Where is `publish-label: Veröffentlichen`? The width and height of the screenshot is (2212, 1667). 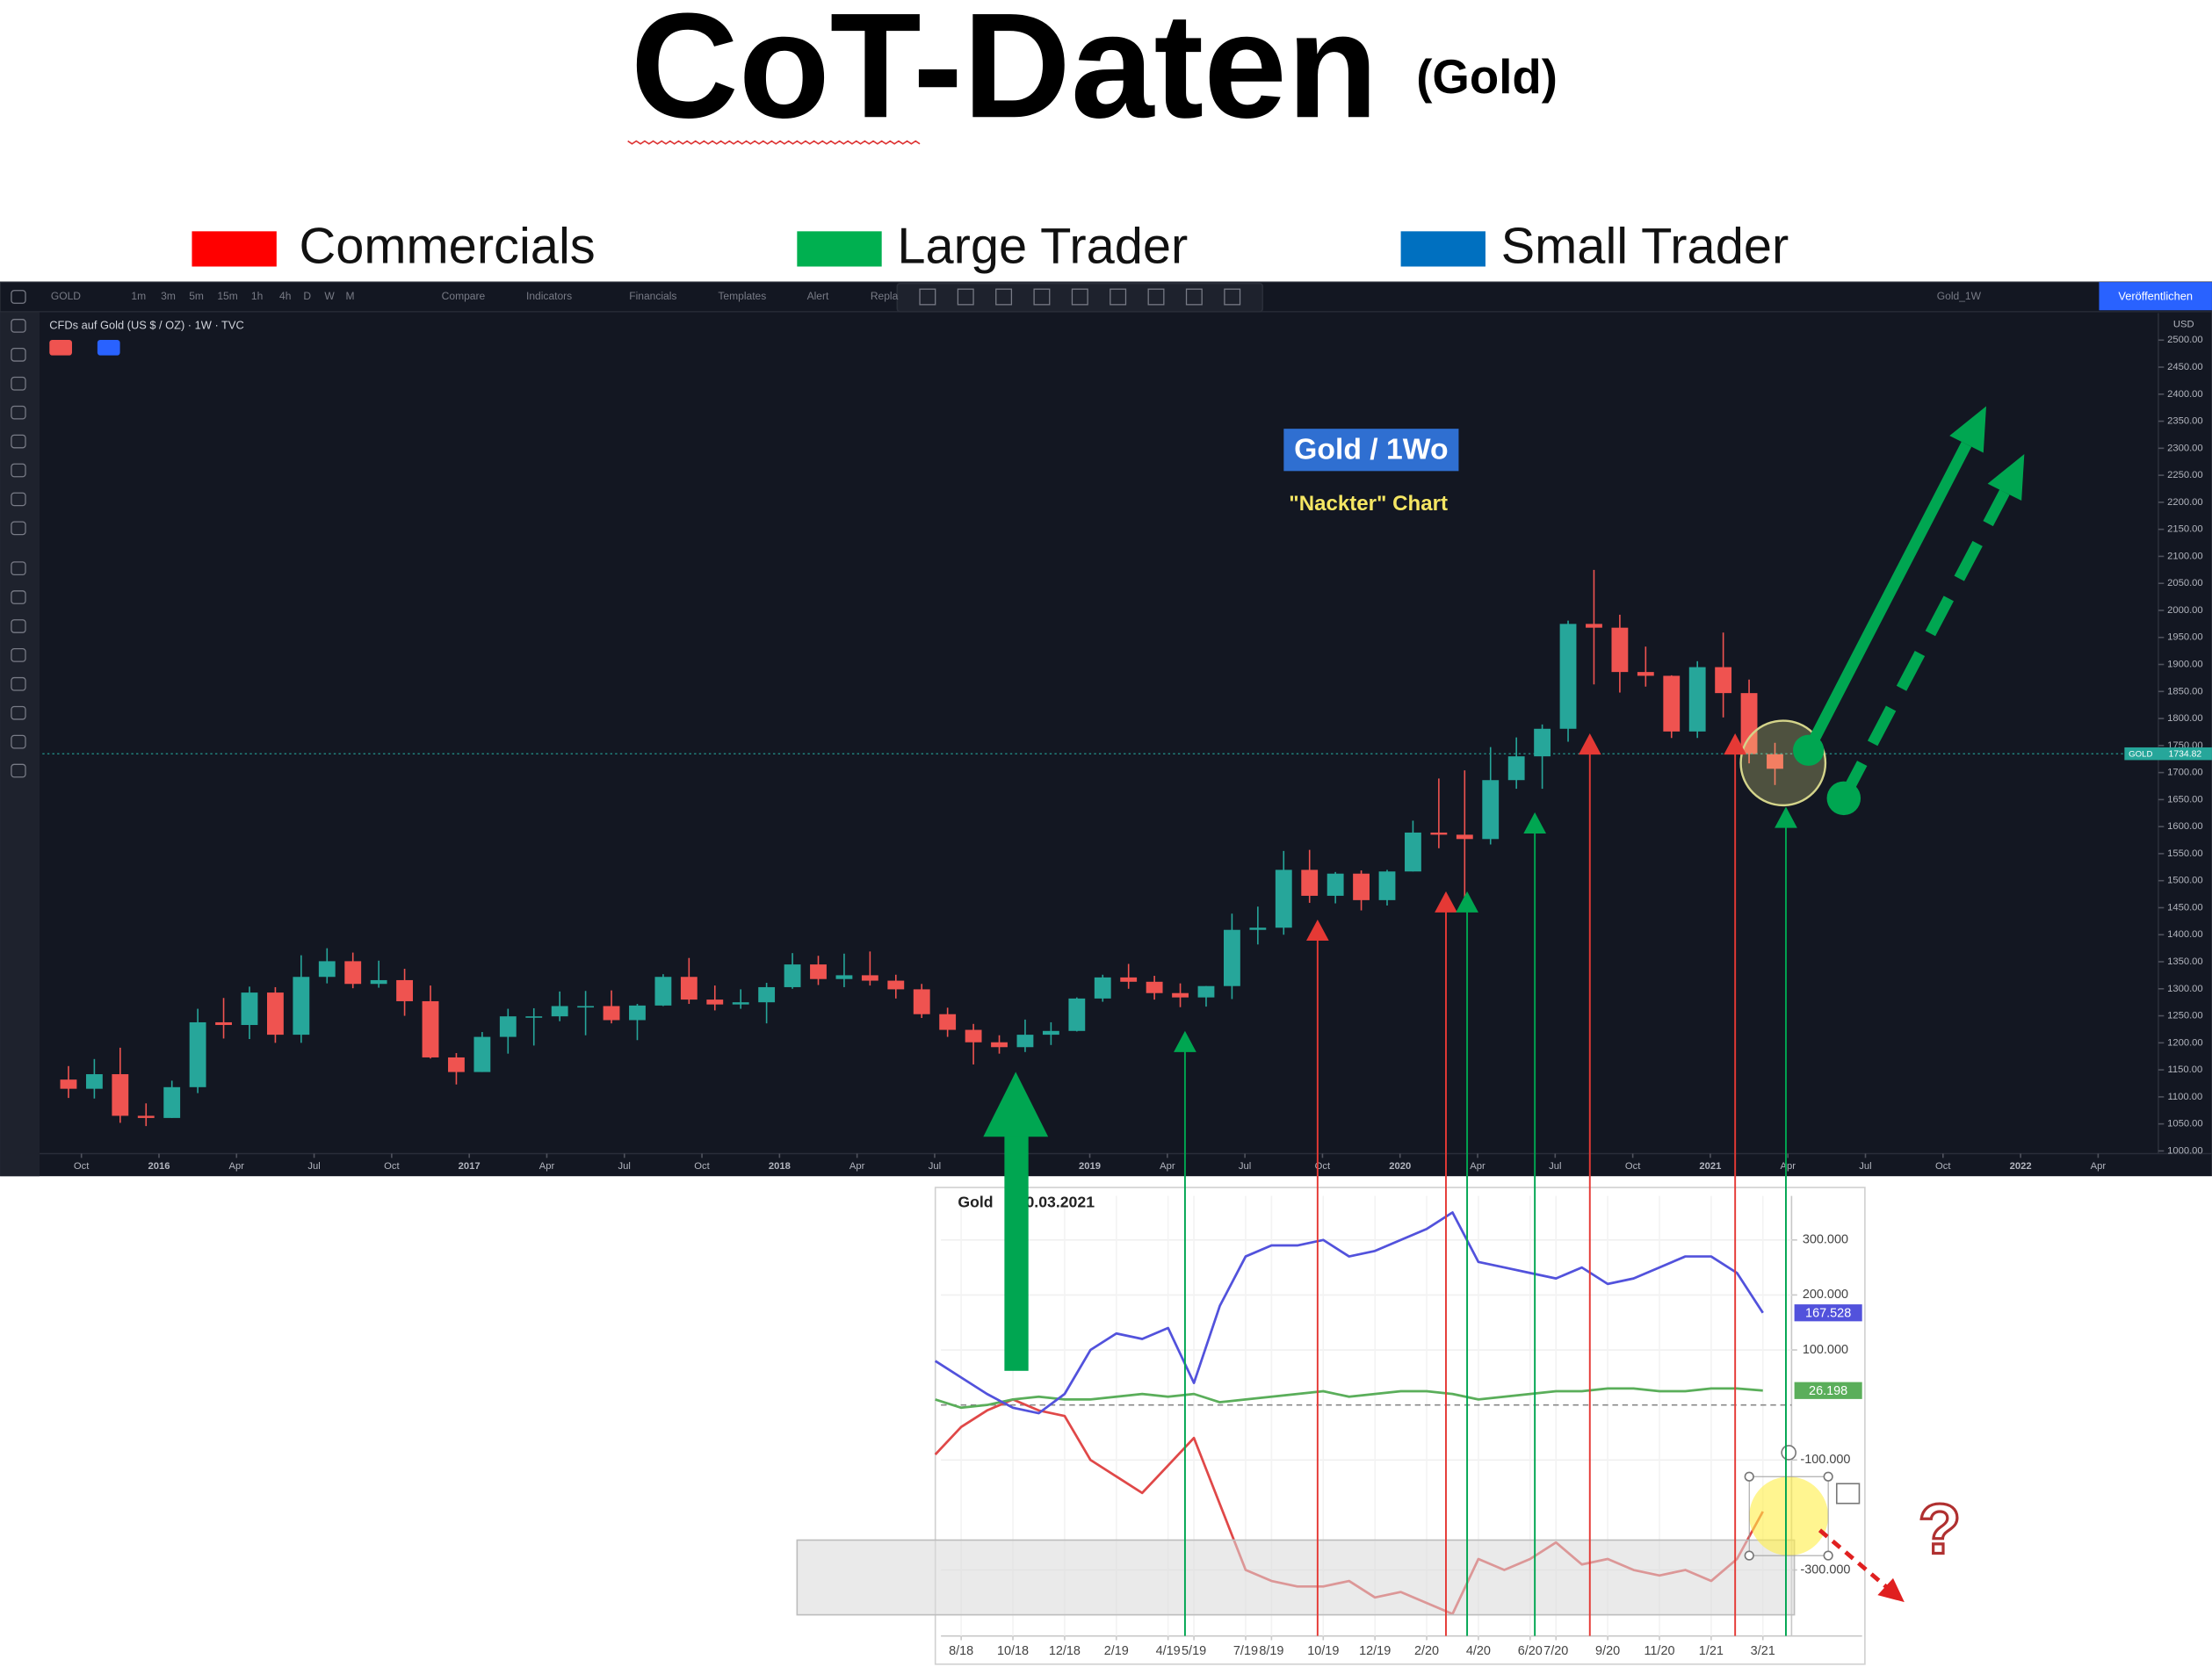
publish-label: Veröffentlichen is located at coordinates (2155, 295).